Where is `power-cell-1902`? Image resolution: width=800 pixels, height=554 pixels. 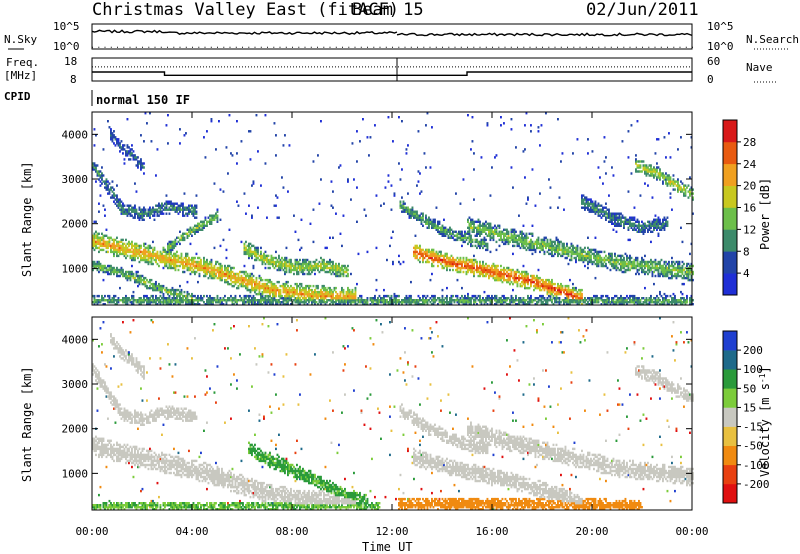 power-cell-1902 is located at coordinates (253, 276).